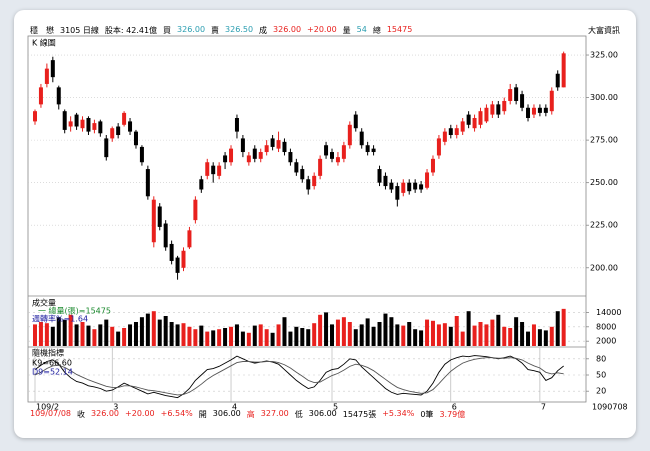  Describe the element at coordinates (606, 326) in the screenshot. I see `y-tick-label: 8000` at that location.